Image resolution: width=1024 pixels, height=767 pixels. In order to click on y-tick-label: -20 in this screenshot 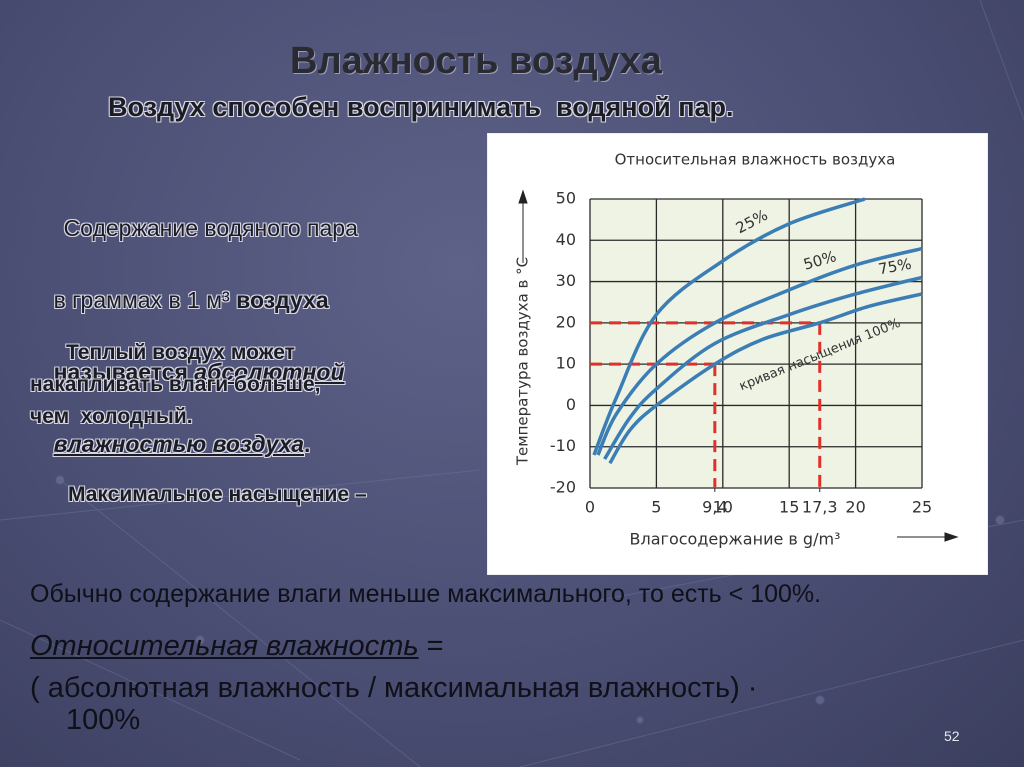, I will do `click(563, 487)`.